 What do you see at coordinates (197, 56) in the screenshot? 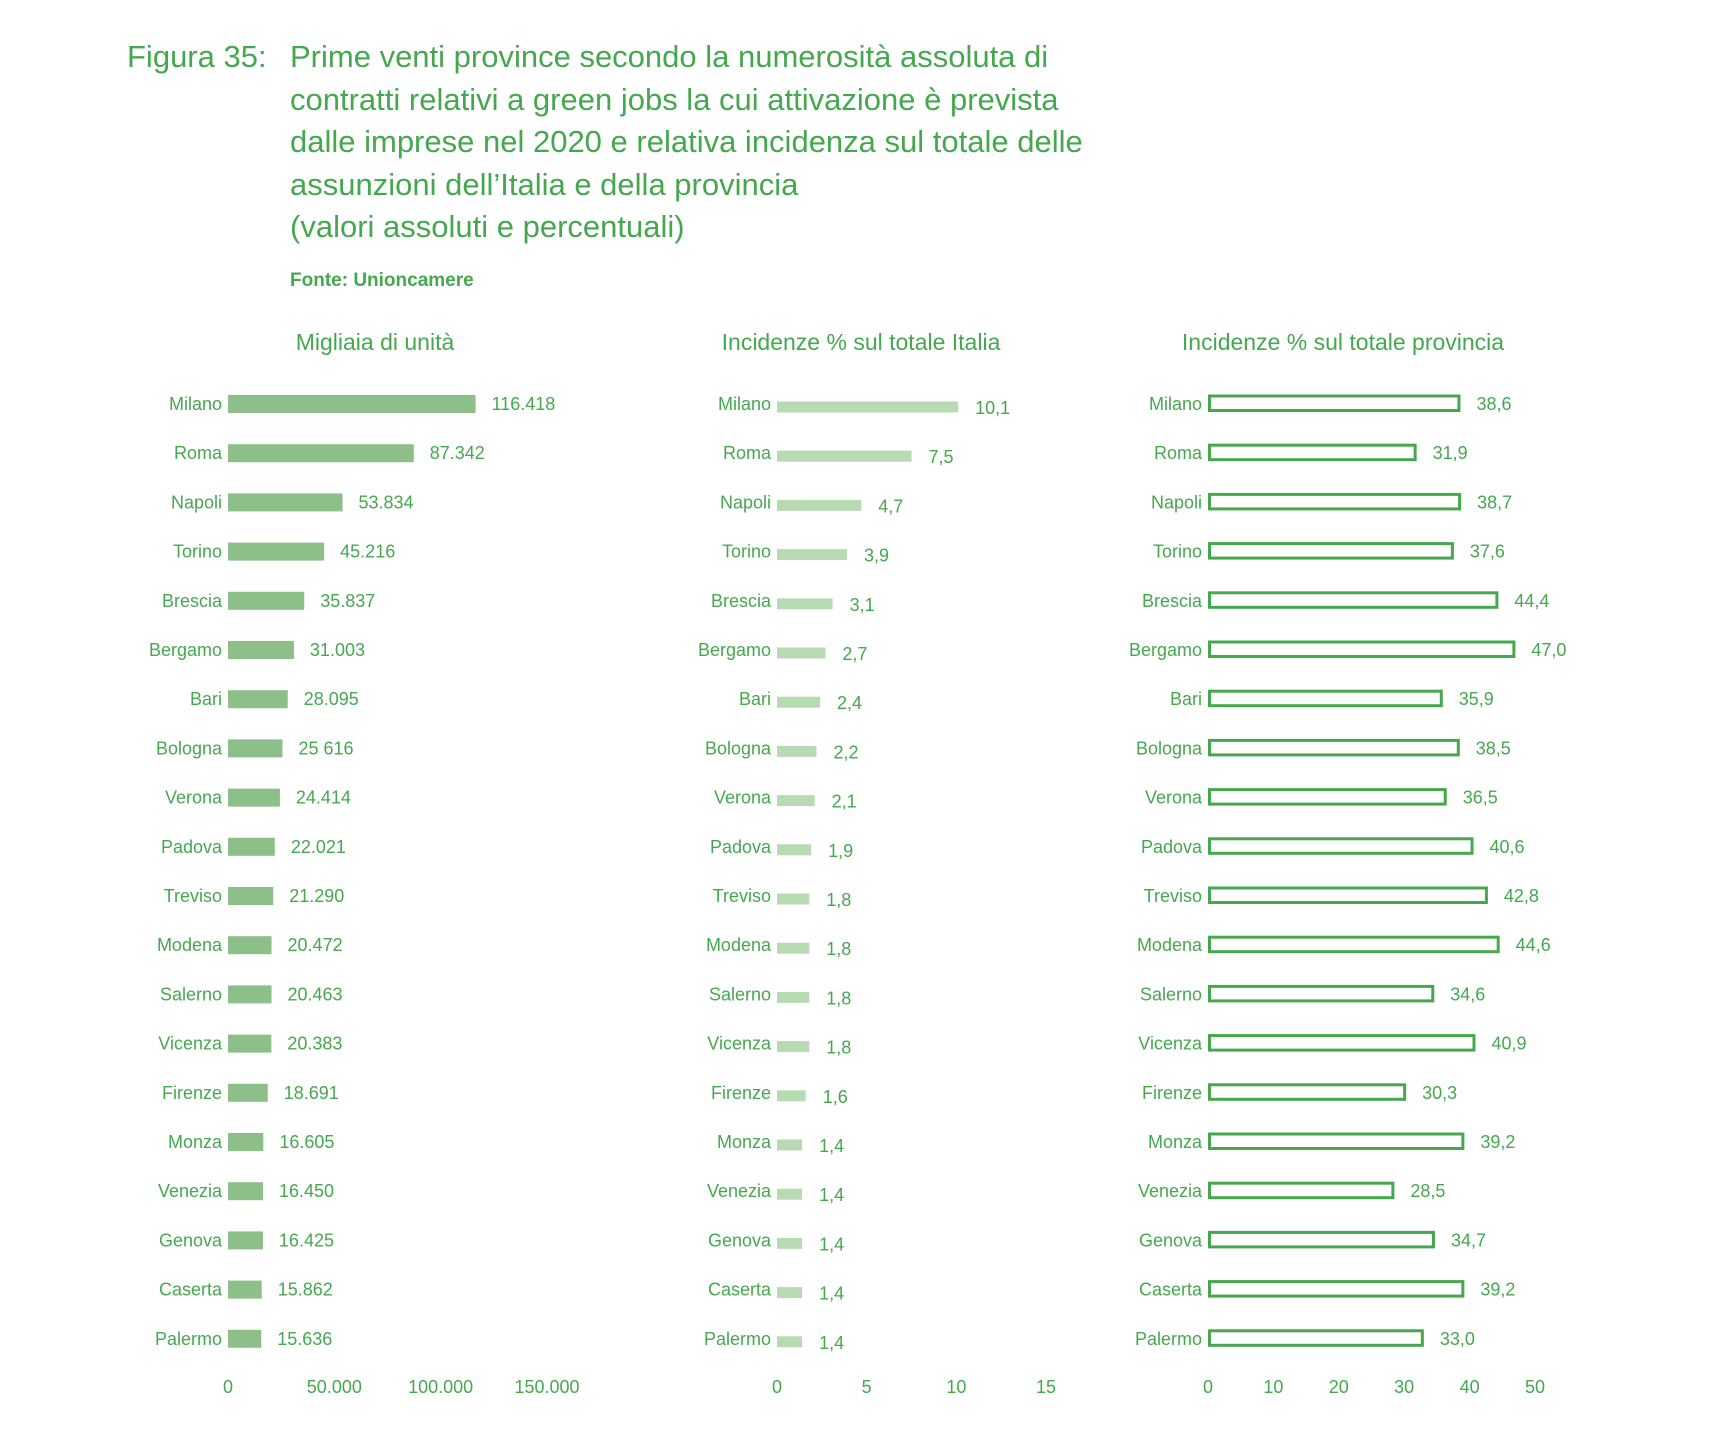
I see `figure-label: Figura 35:` at bounding box center [197, 56].